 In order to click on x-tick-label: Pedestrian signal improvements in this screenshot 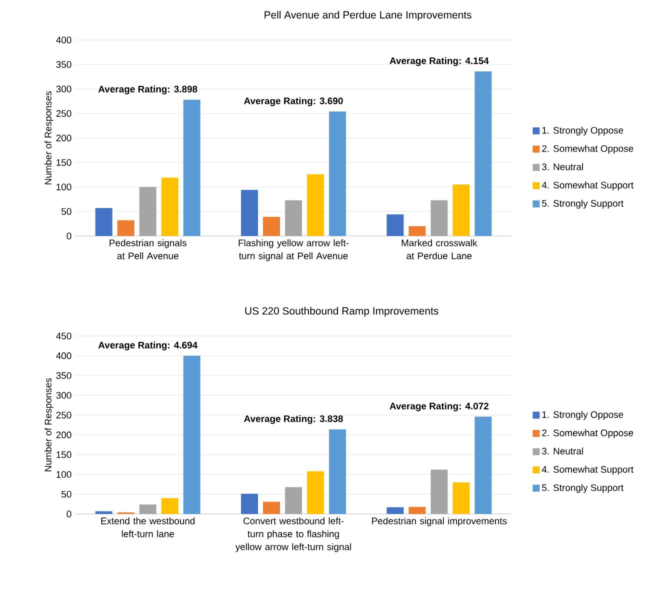, I will do `click(439, 521)`.